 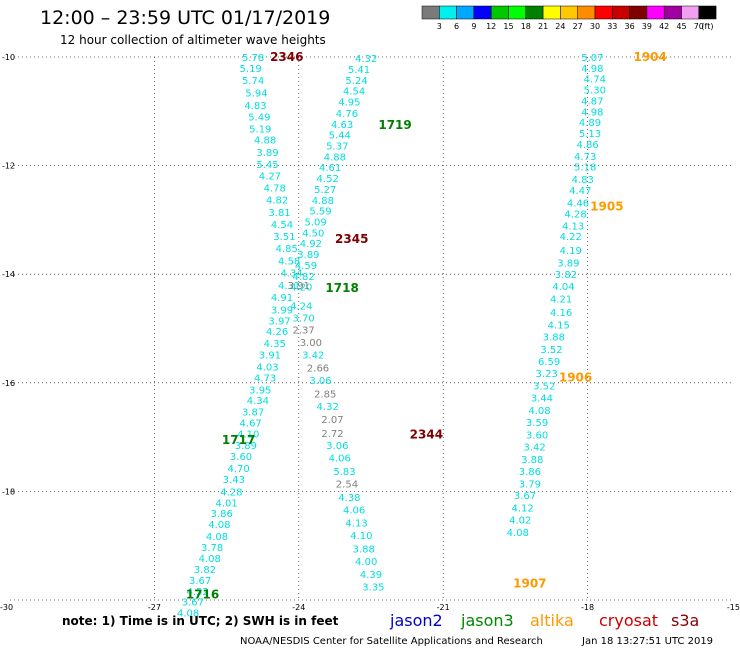 What do you see at coordinates (560, 26) in the screenshot?
I see `colorbar-tick-label: 24` at bounding box center [560, 26].